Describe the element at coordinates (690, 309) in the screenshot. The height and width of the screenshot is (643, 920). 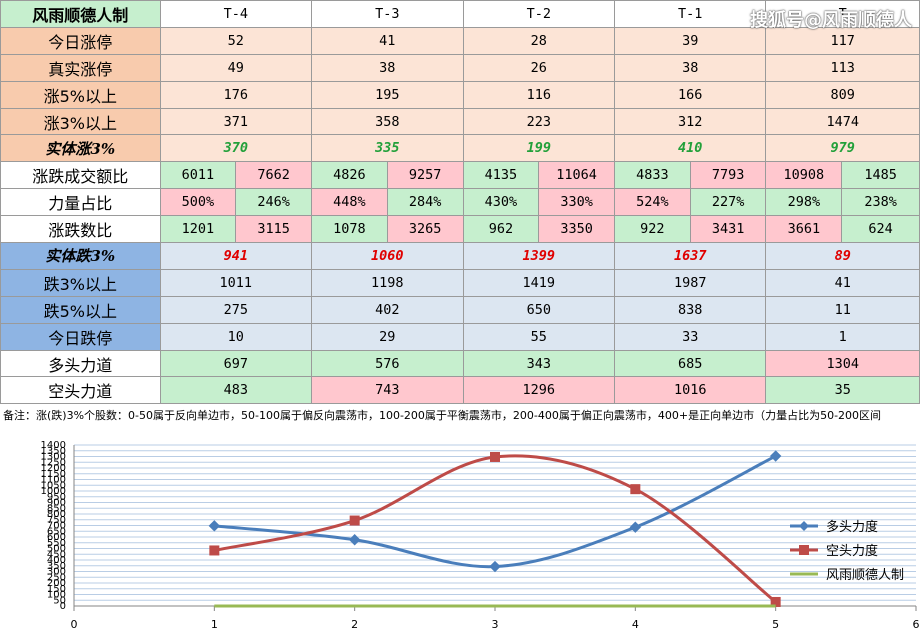
I see `value-cell: 838` at that location.